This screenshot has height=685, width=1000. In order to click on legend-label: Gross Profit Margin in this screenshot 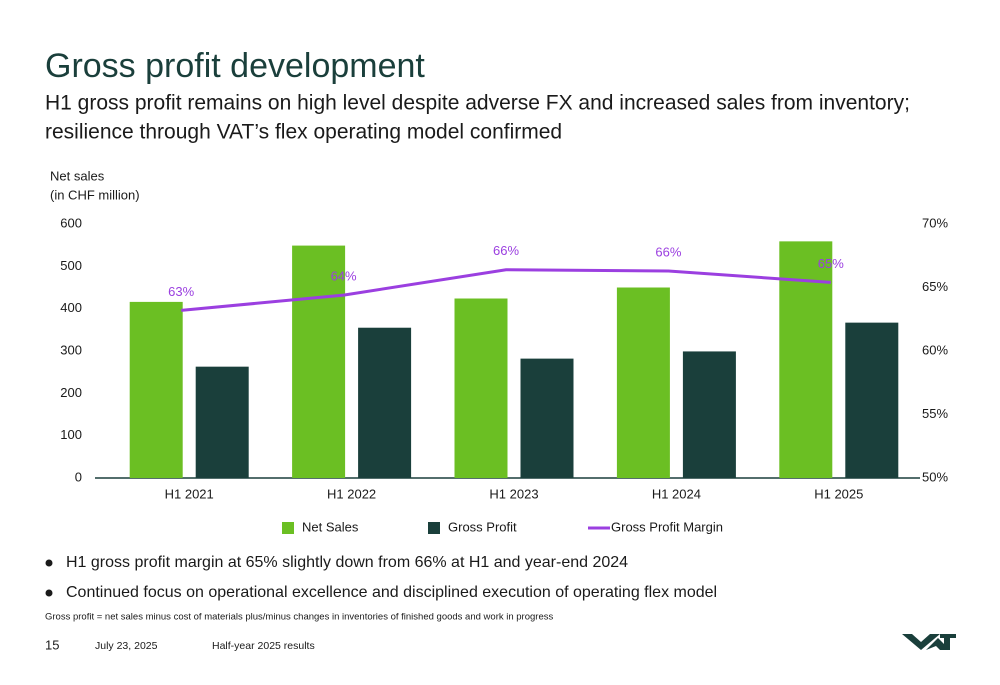, I will do `click(667, 526)`.